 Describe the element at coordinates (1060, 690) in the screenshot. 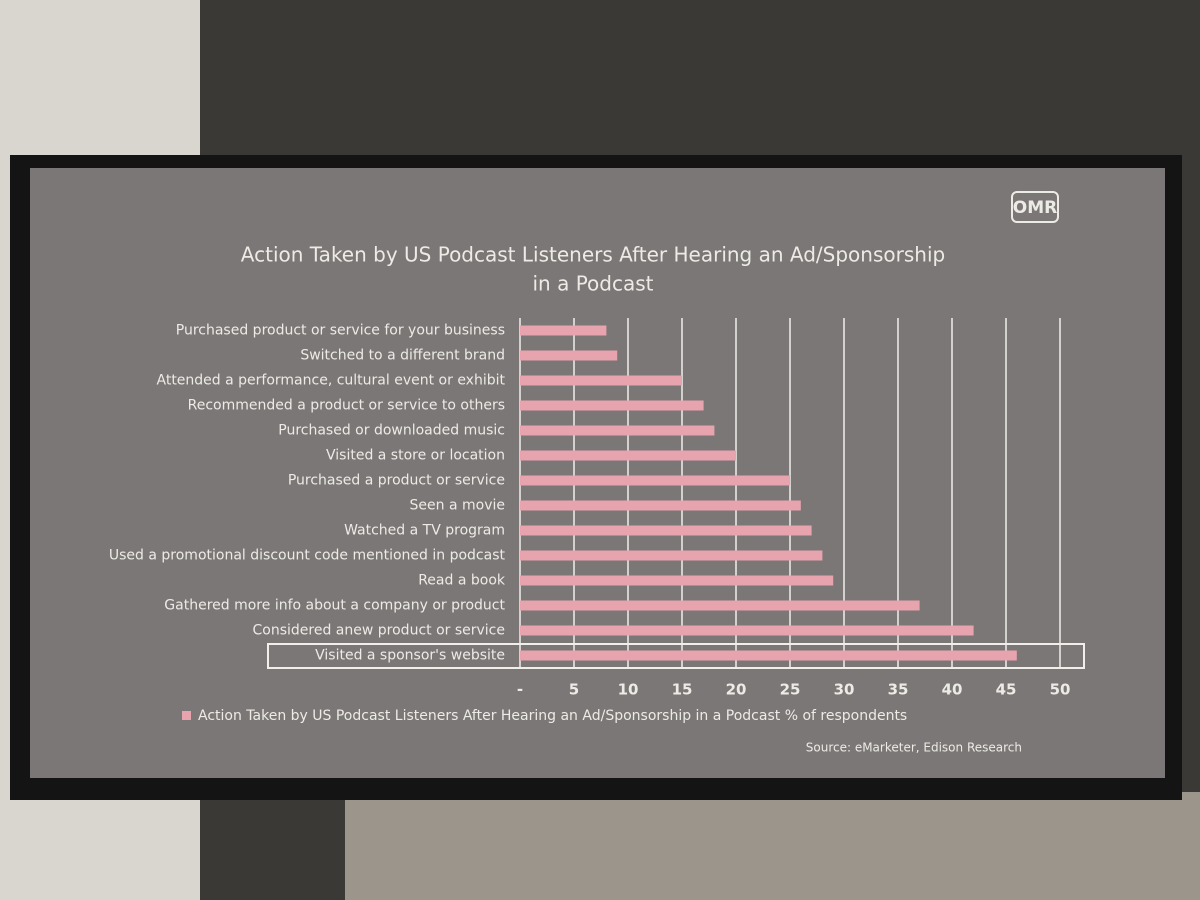

I see `x-tick-label: 50` at that location.